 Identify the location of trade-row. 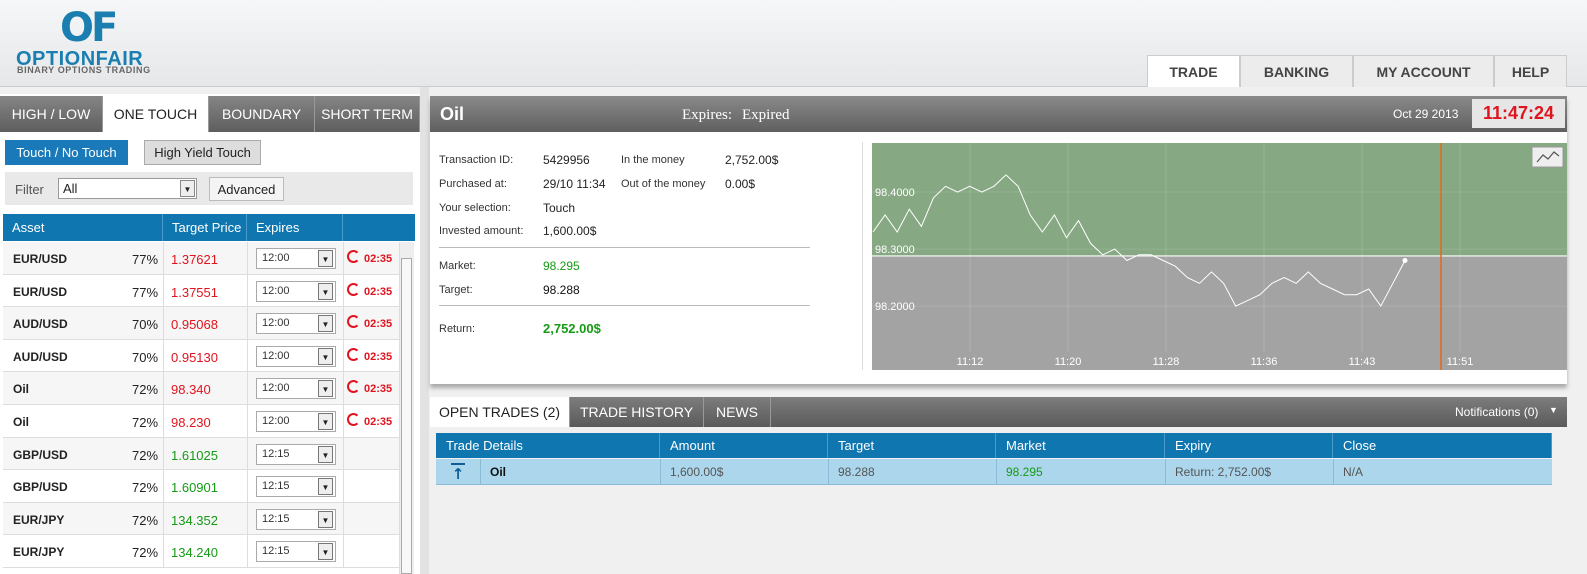
(994, 472).